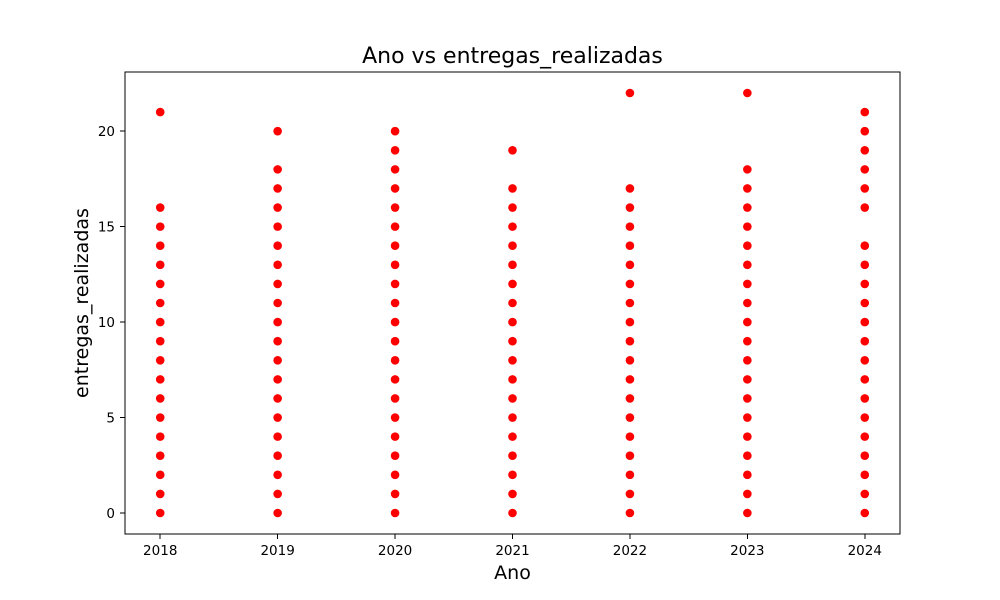 This screenshot has height=600, width=1000. What do you see at coordinates (106, 323) in the screenshot?
I see `y-tick-label: 10` at bounding box center [106, 323].